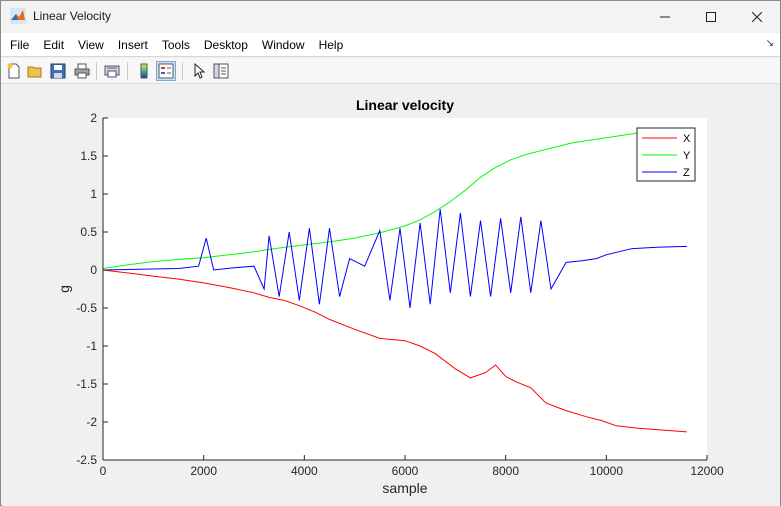 Image resolution: width=781 pixels, height=506 pixels. What do you see at coordinates (72, 16) in the screenshot?
I see `window-title: Linear Velocity` at bounding box center [72, 16].